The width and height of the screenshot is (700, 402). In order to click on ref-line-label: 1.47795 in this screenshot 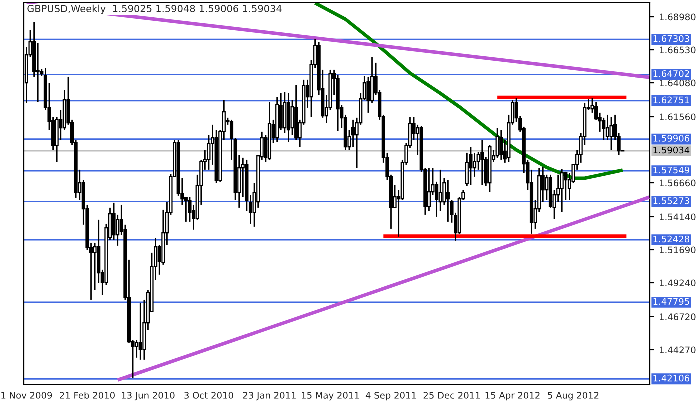, I will do `click(672, 302)`.